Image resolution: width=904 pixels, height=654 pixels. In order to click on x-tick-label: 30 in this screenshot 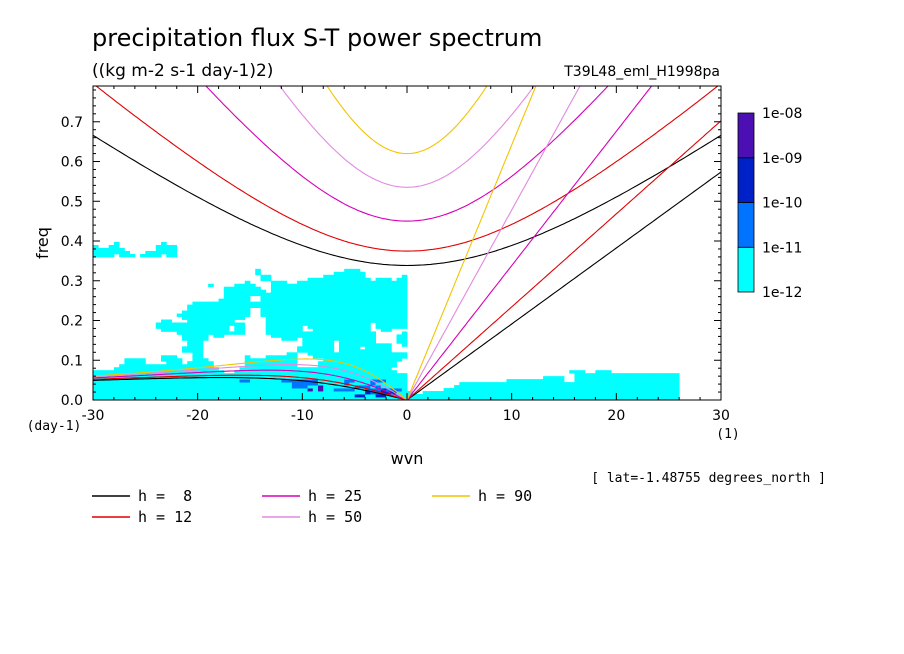, I will do `click(721, 416)`.